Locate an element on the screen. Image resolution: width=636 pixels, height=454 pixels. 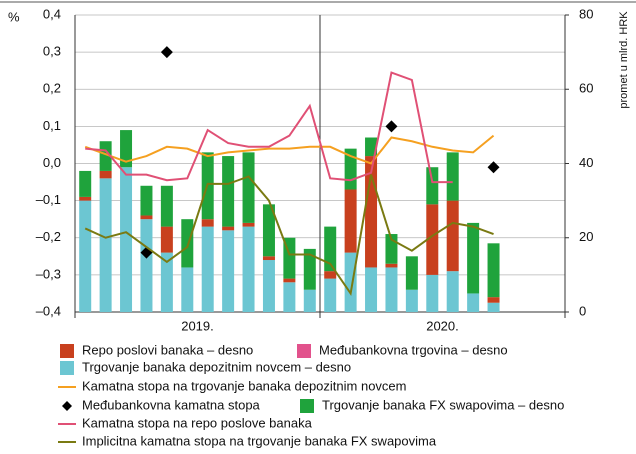
y-tick-label: –0,4 is located at coordinates (48, 310).